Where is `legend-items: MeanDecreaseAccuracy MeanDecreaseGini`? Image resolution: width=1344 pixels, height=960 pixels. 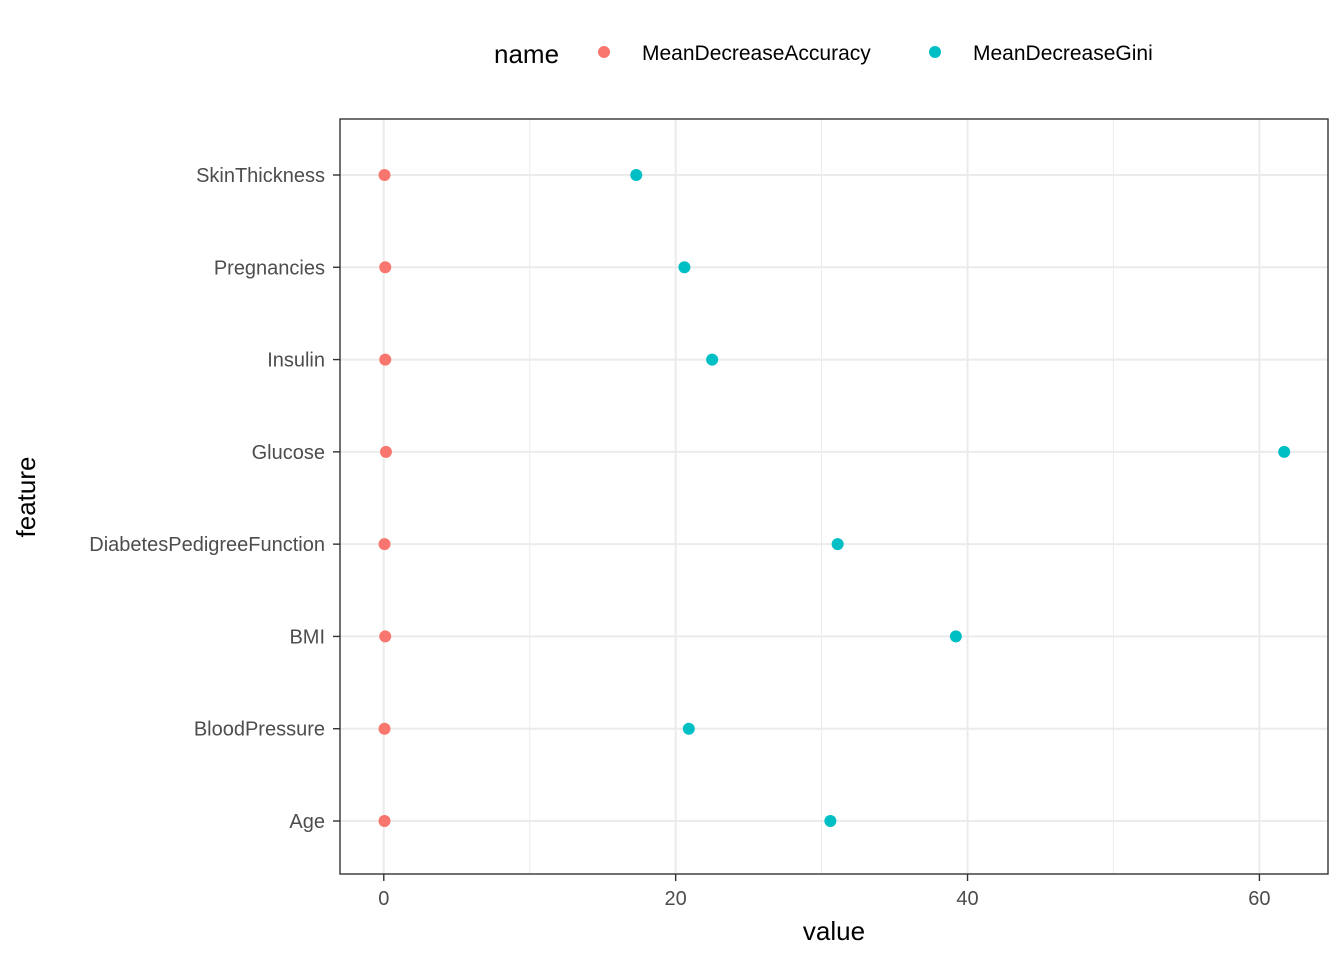
legend-items: MeanDecreaseAccuracy MeanDecreaseGini is located at coordinates (875, 53).